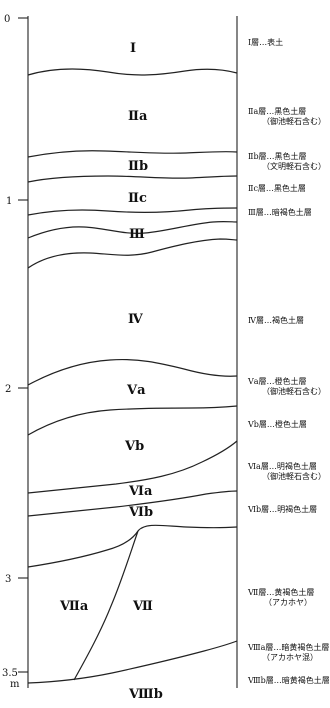 This screenshot has width=330, height=708. What do you see at coordinates (138, 116) in the screenshot?
I see `layer-label-IIa: Ⅱa` at bounding box center [138, 116].